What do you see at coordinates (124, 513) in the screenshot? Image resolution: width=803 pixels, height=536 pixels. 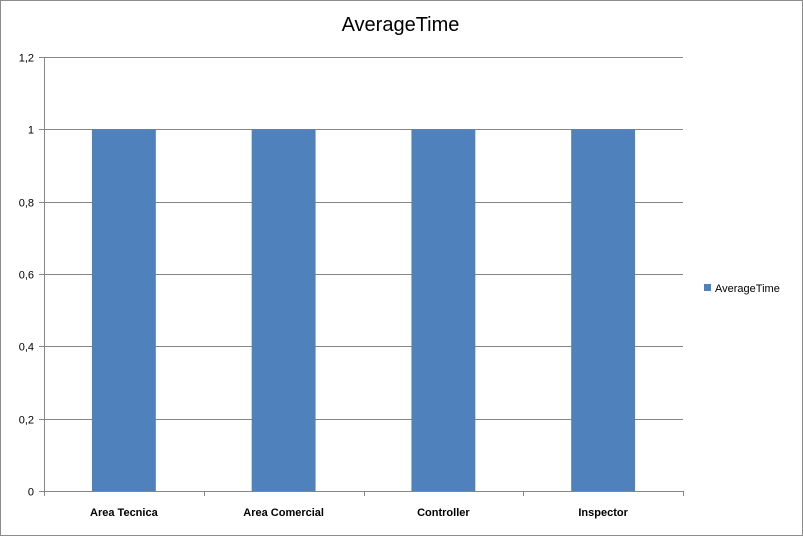 I see `category-label: Area Tecnica` at bounding box center [124, 513].